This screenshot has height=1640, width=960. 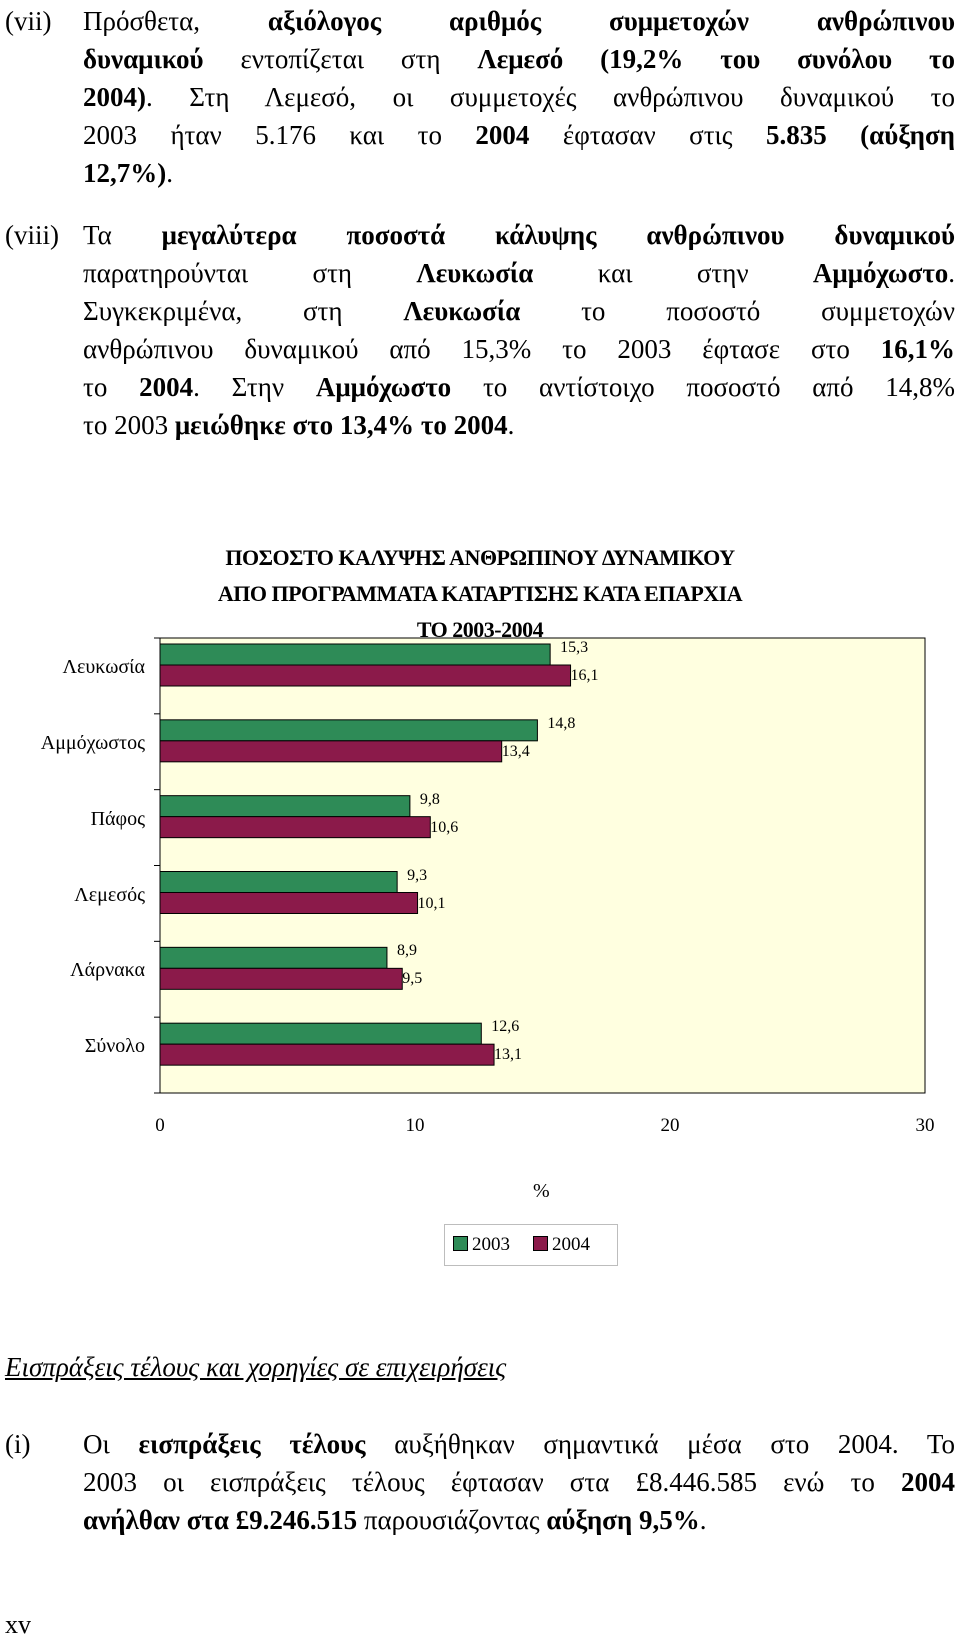 I want to click on data-label: 8,9, so click(x=406, y=951).